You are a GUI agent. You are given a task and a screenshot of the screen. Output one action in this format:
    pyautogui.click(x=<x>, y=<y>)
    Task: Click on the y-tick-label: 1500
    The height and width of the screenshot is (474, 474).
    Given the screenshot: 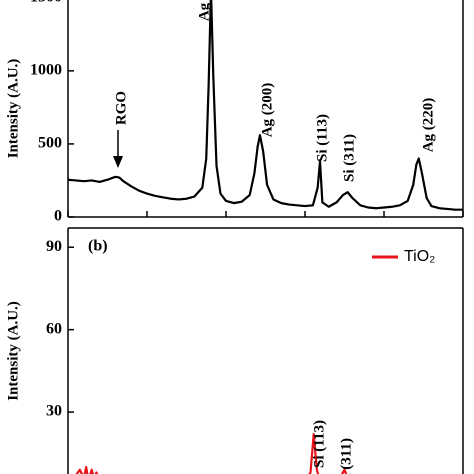 What is the action you would take?
    pyautogui.click(x=46, y=2)
    